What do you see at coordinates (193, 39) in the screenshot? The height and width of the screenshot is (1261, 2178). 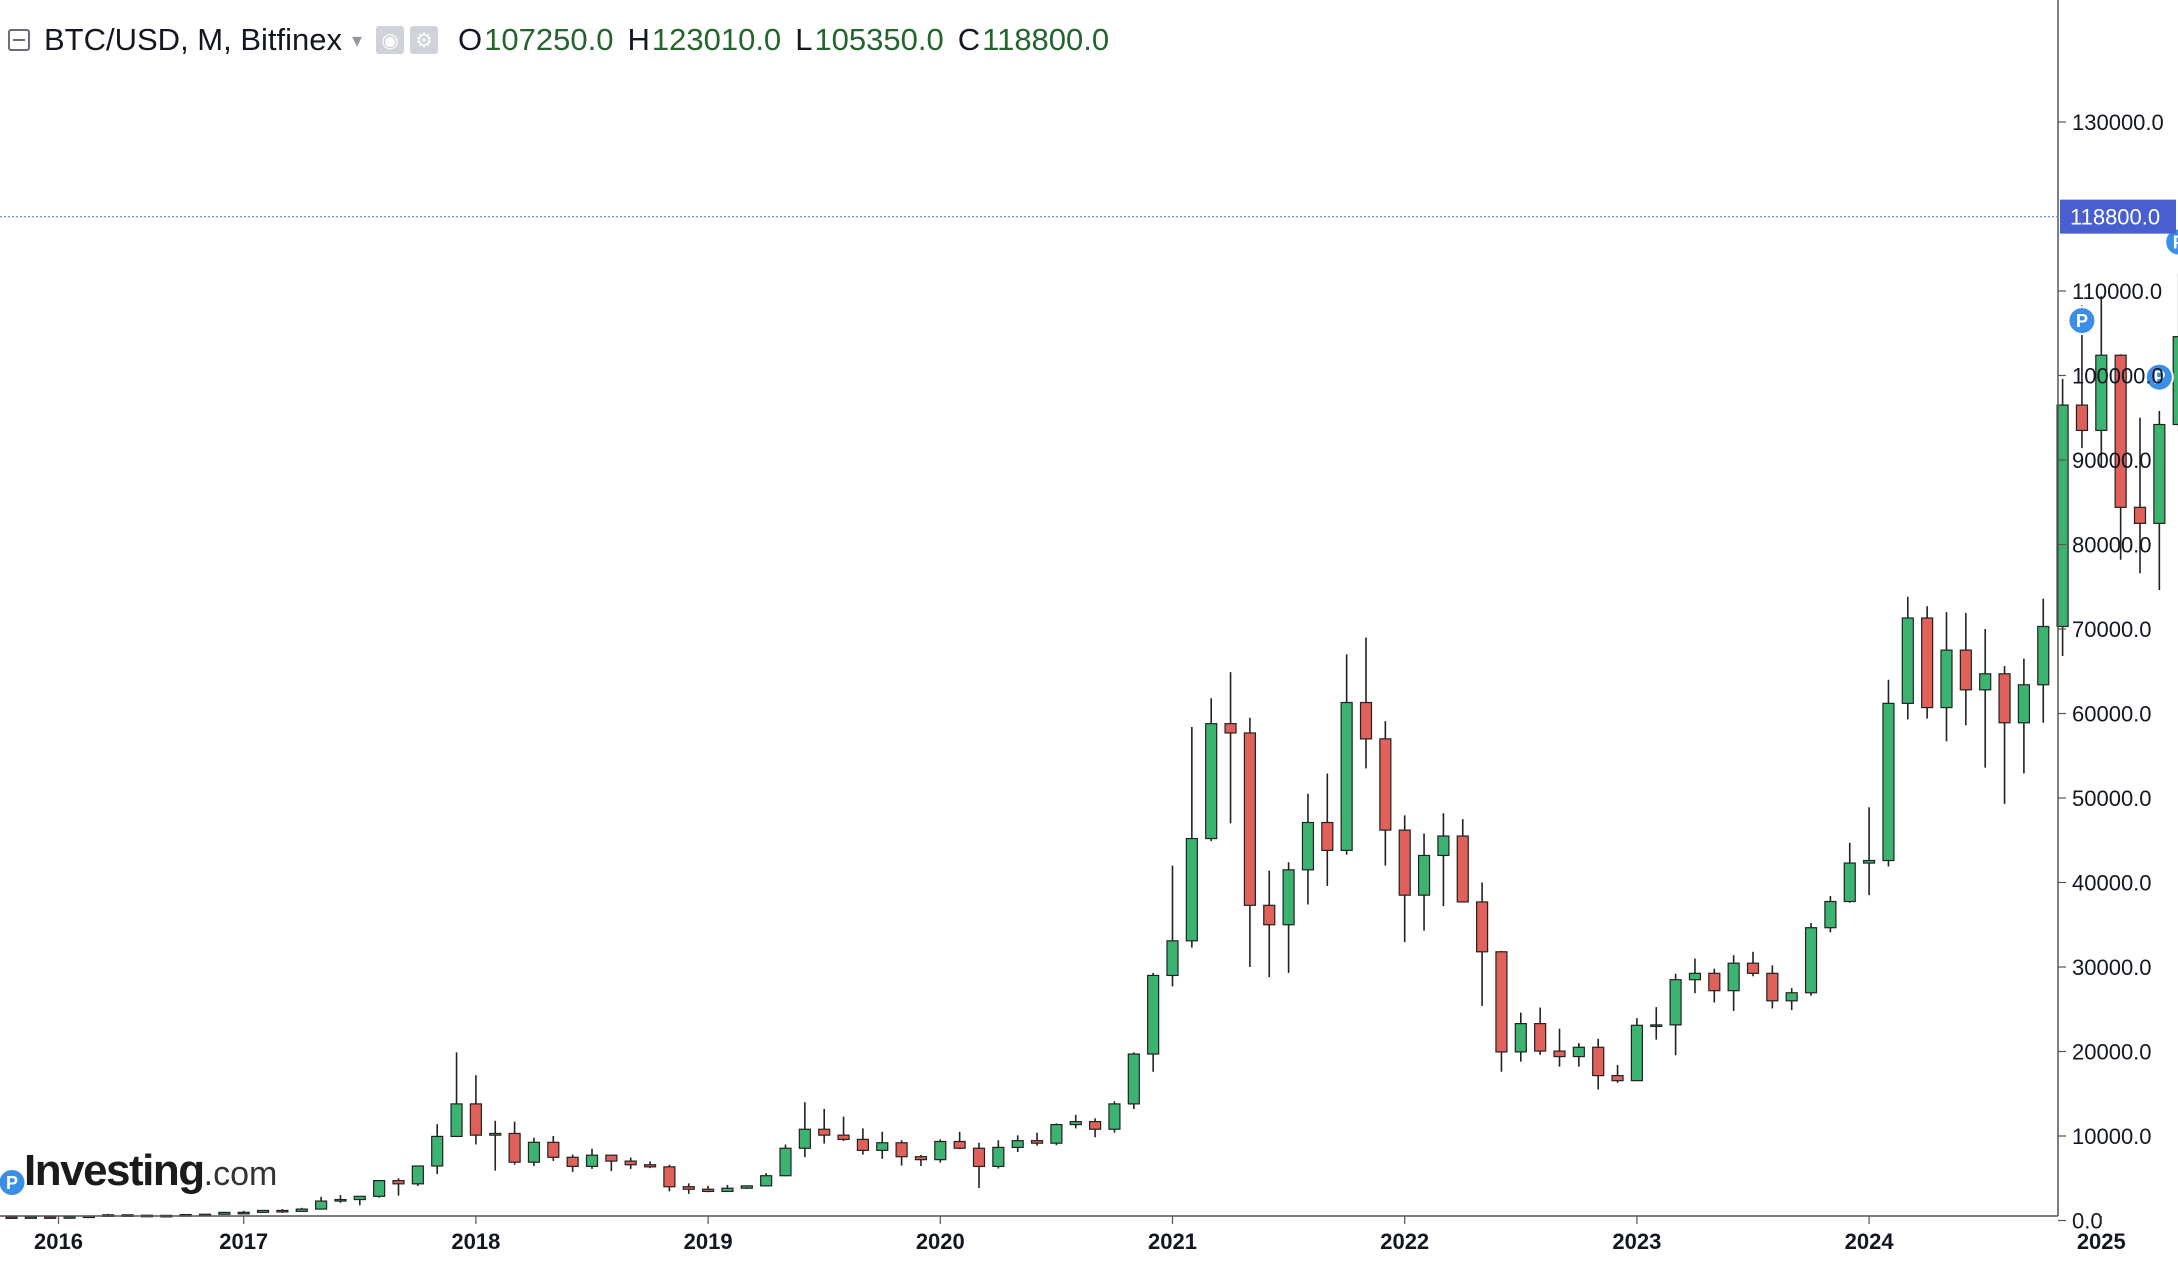 I see `symbol-title: BTC/USD, M, Bitfinex` at bounding box center [193, 39].